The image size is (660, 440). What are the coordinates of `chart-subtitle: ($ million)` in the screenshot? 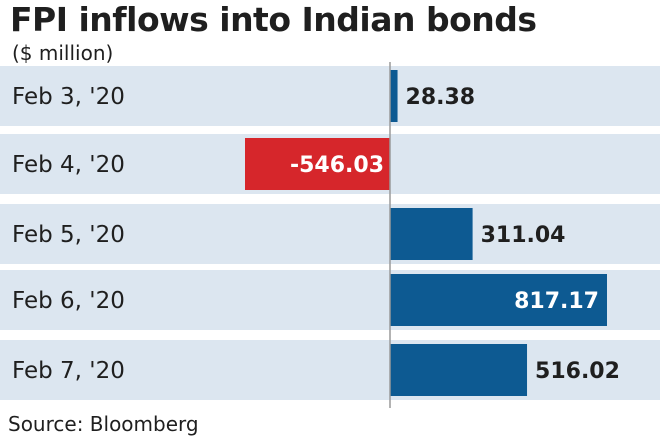 It's located at (63, 53).